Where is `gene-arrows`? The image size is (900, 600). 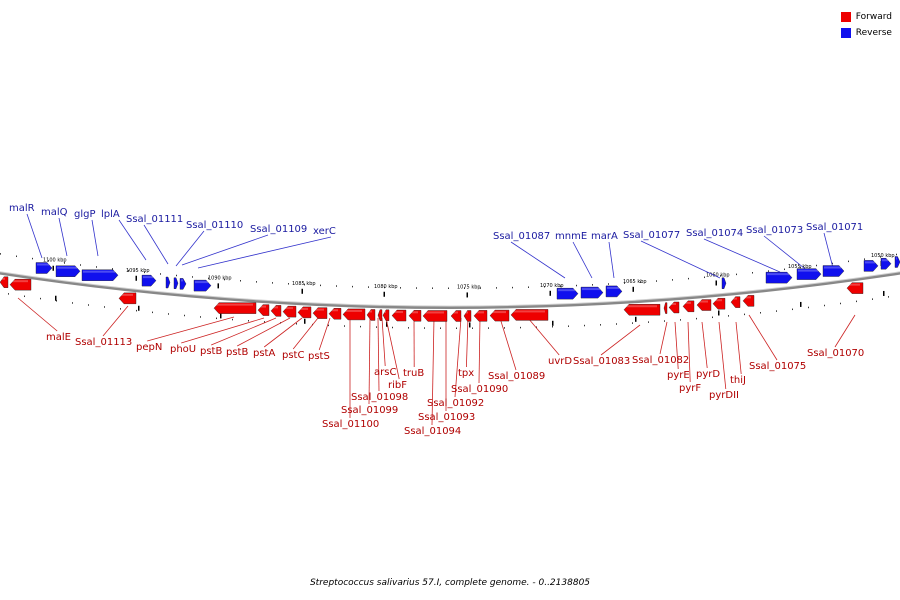 gene-arrows is located at coordinates (450, 289).